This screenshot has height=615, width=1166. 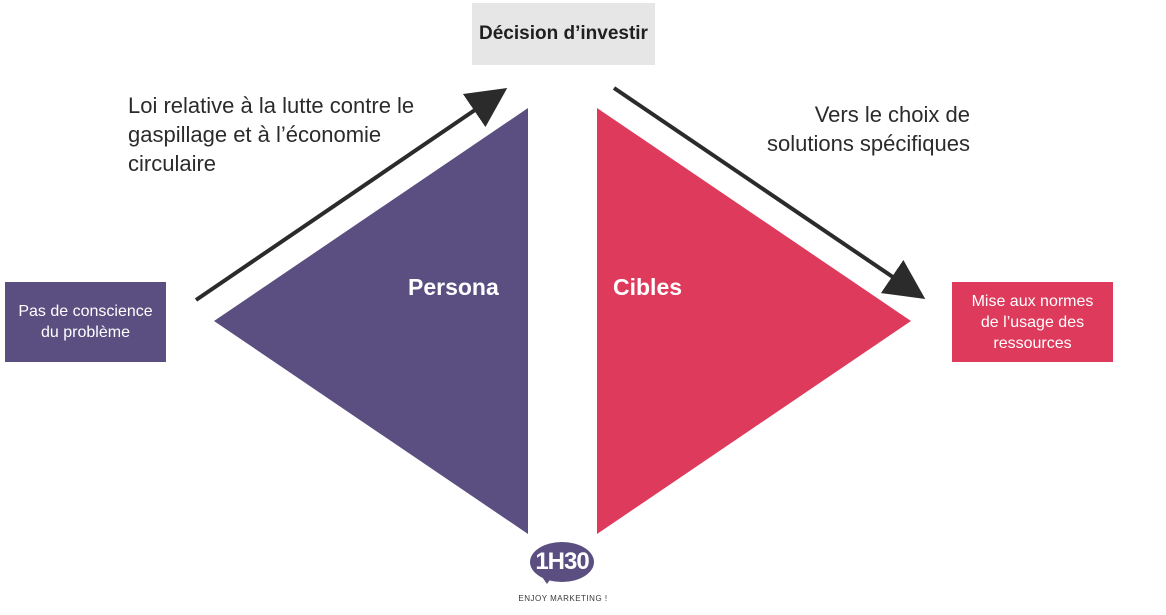 I want to click on logo-mark: 1H30, so click(x=562, y=562).